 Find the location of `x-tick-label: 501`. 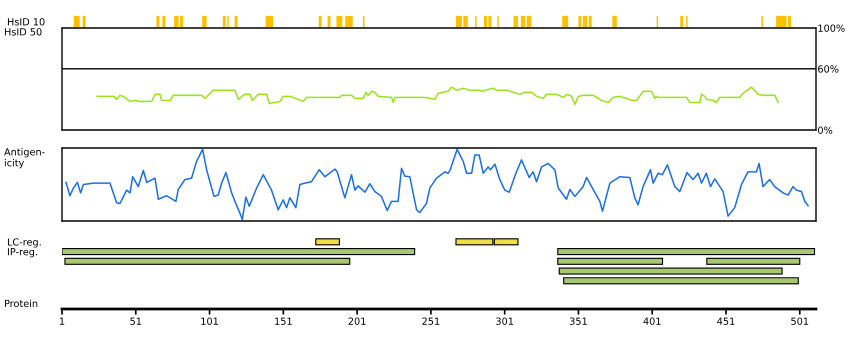

x-tick-label: 501 is located at coordinates (799, 321).